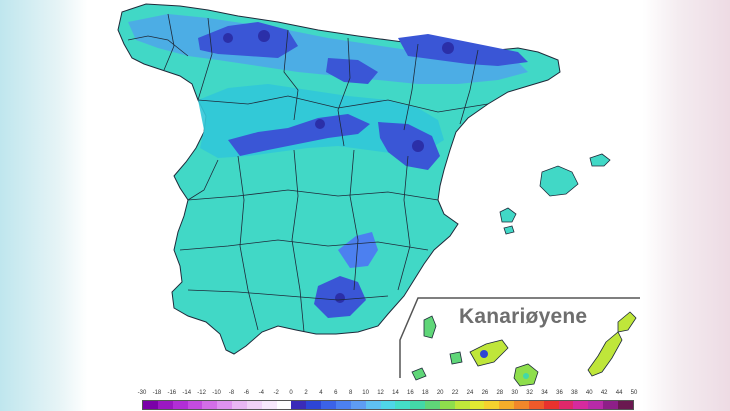 The width and height of the screenshot is (730, 411). I want to click on cantabrian-mountains, so click(248, 40).